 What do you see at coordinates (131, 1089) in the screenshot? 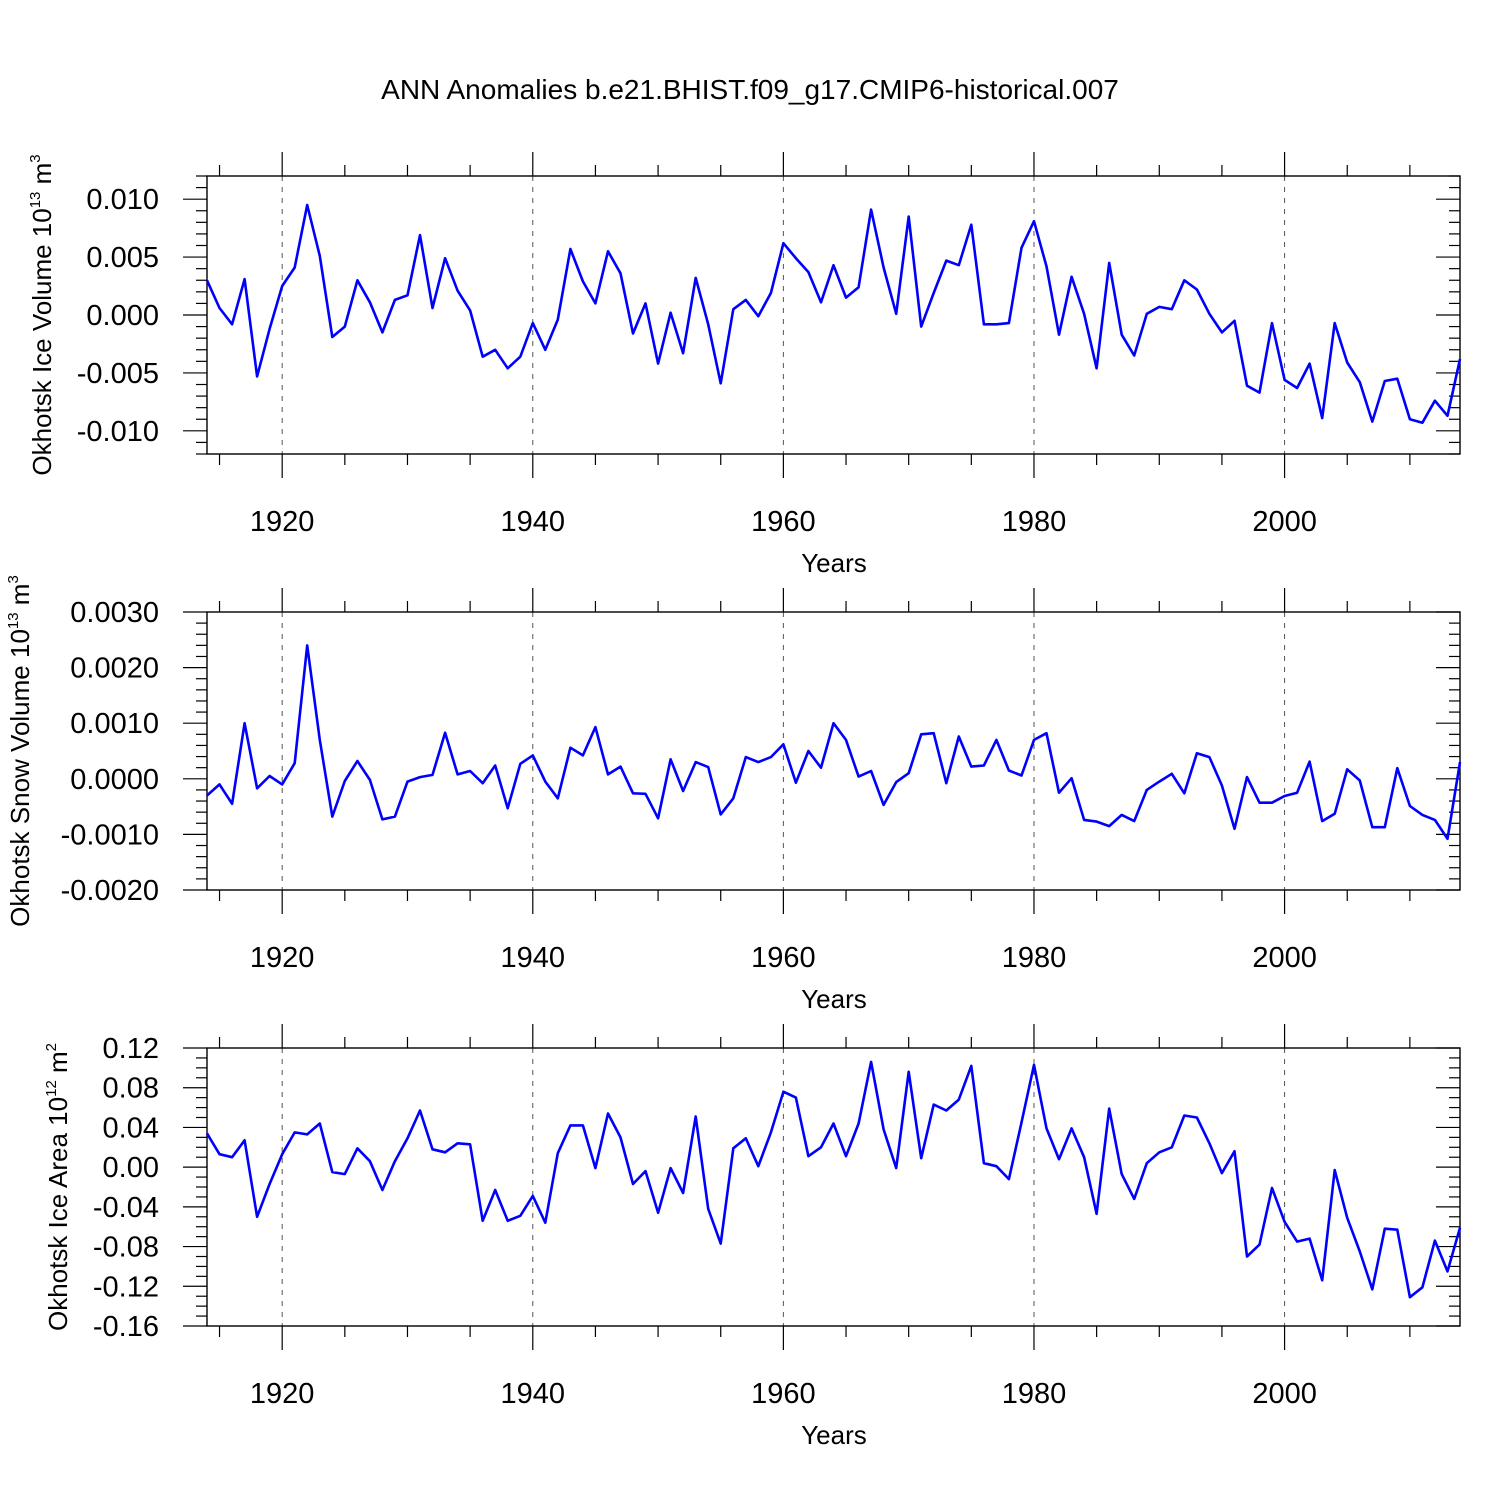
I see `y-tick-label: 0.08` at bounding box center [131, 1089].